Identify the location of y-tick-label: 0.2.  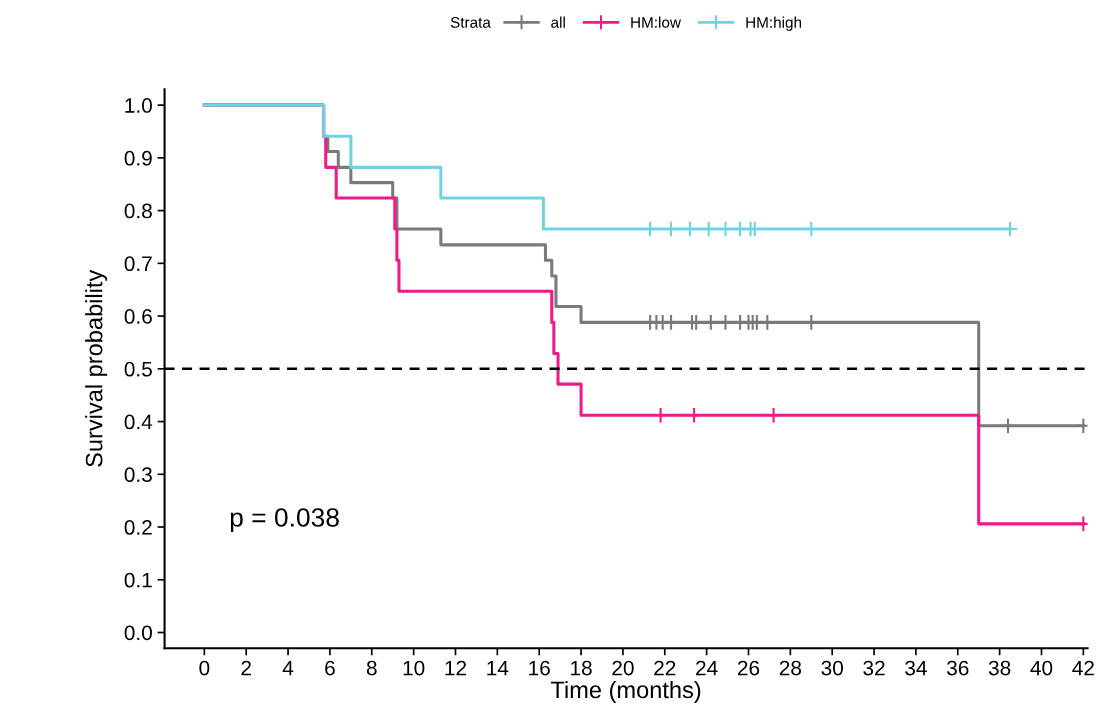
(138, 527).